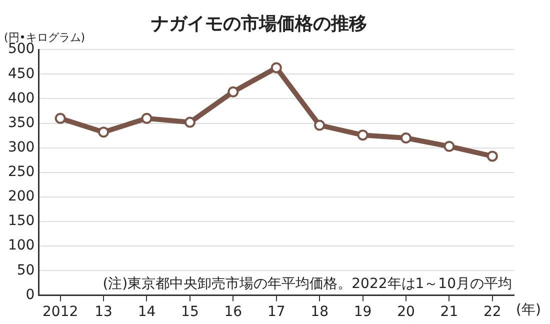 The image size is (550, 324). Describe the element at coordinates (21, 98) in the screenshot. I see `y-tick-label: 400` at that location.